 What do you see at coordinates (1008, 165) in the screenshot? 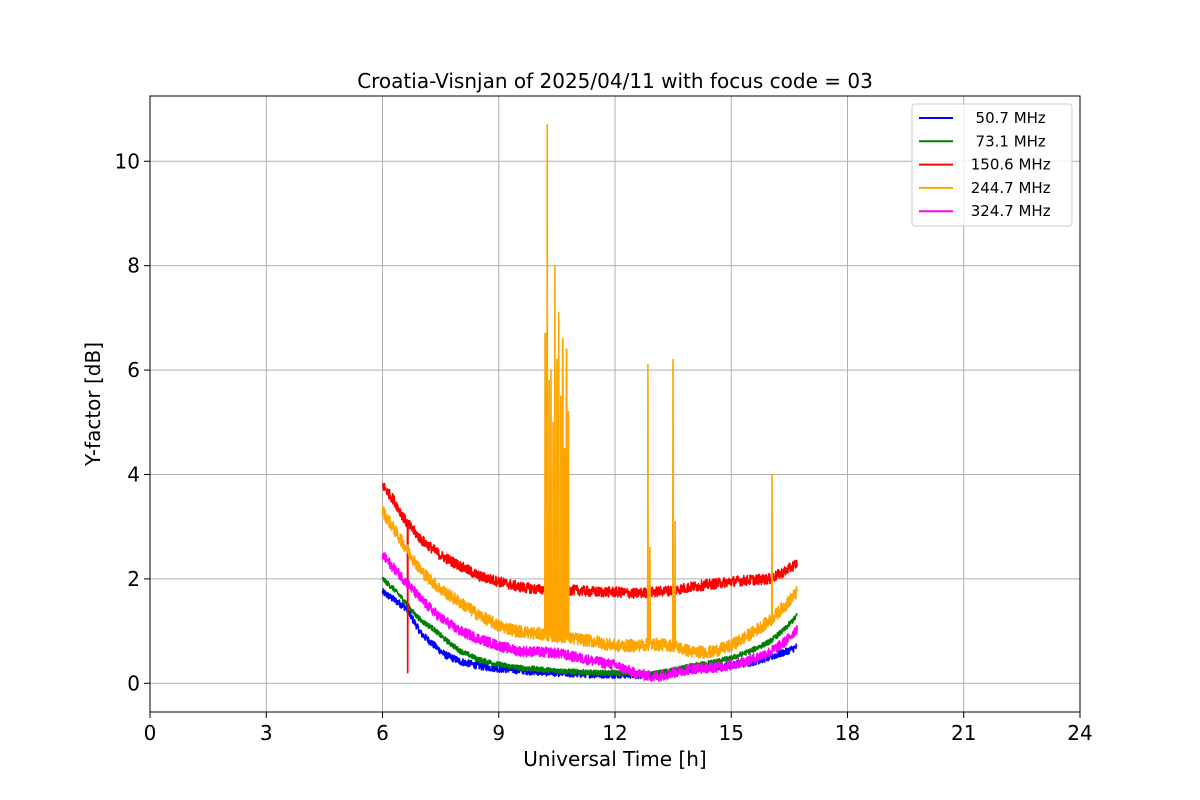
I see `legend-label-150-6-mhz: 150.6 MHz` at bounding box center [1008, 165].